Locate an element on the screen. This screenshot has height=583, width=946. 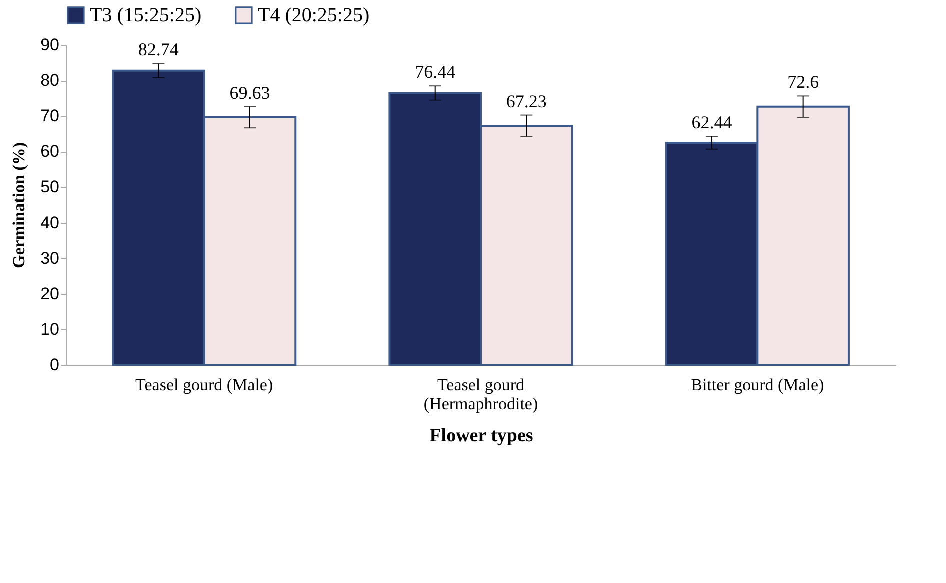
y-tick-label: 0 is located at coordinates (55, 365).